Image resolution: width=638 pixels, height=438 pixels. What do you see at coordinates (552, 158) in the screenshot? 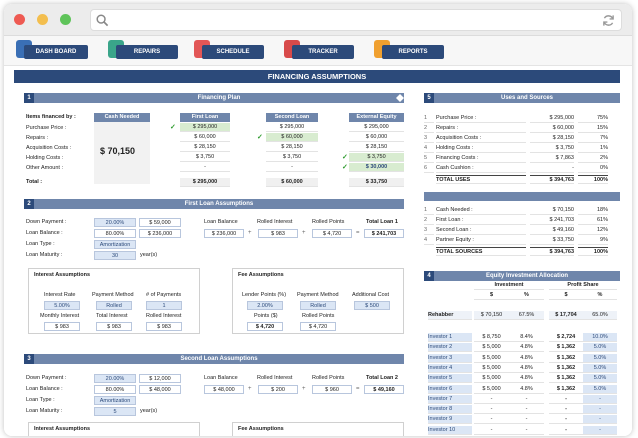
I see `use-value: $ 7,863` at bounding box center [552, 158].